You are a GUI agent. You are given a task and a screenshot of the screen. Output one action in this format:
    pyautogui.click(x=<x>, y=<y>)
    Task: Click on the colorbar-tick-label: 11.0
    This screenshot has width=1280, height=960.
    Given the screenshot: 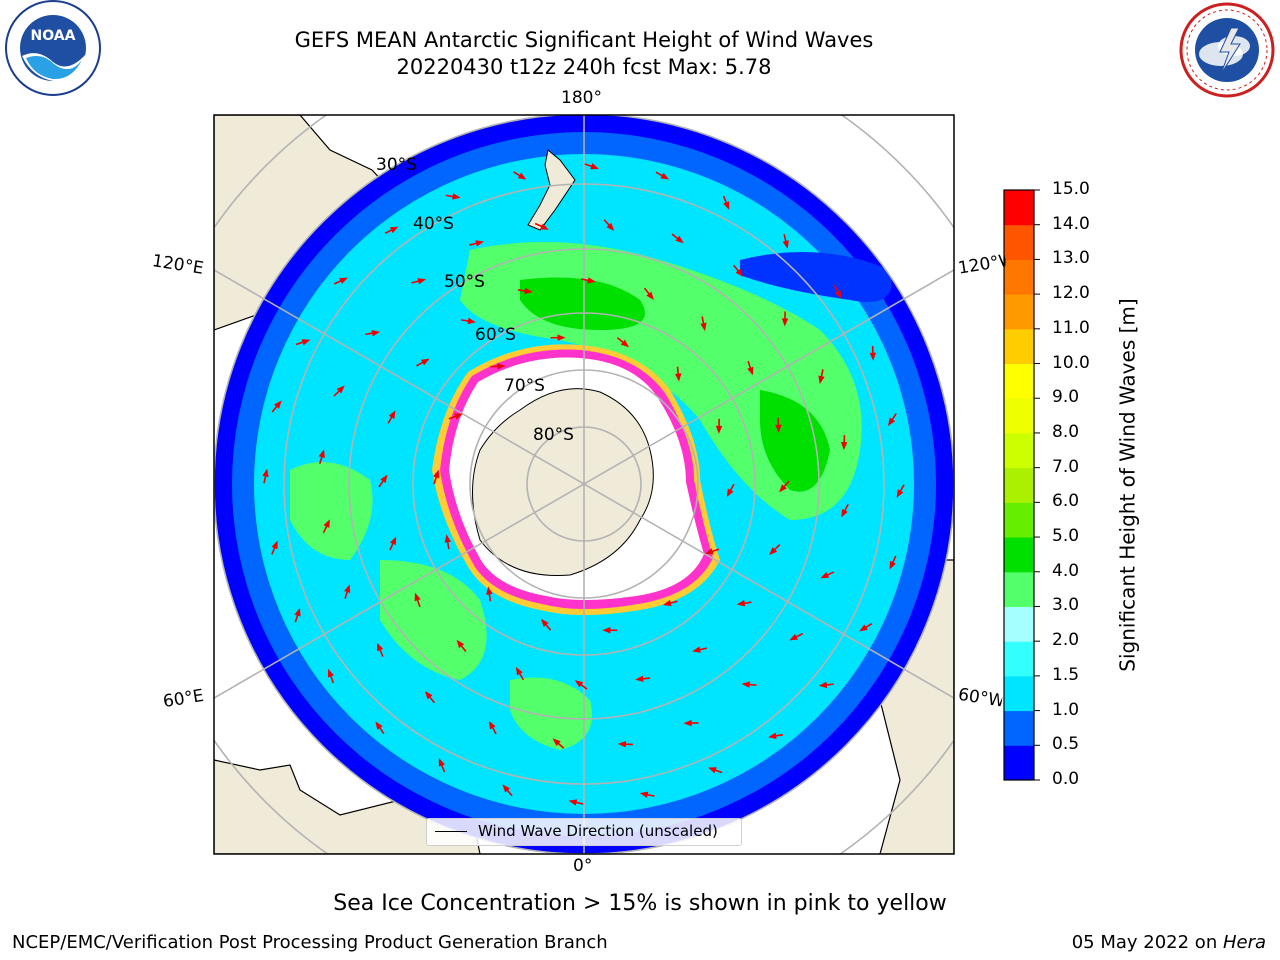 What is the action you would take?
    pyautogui.click(x=1071, y=327)
    